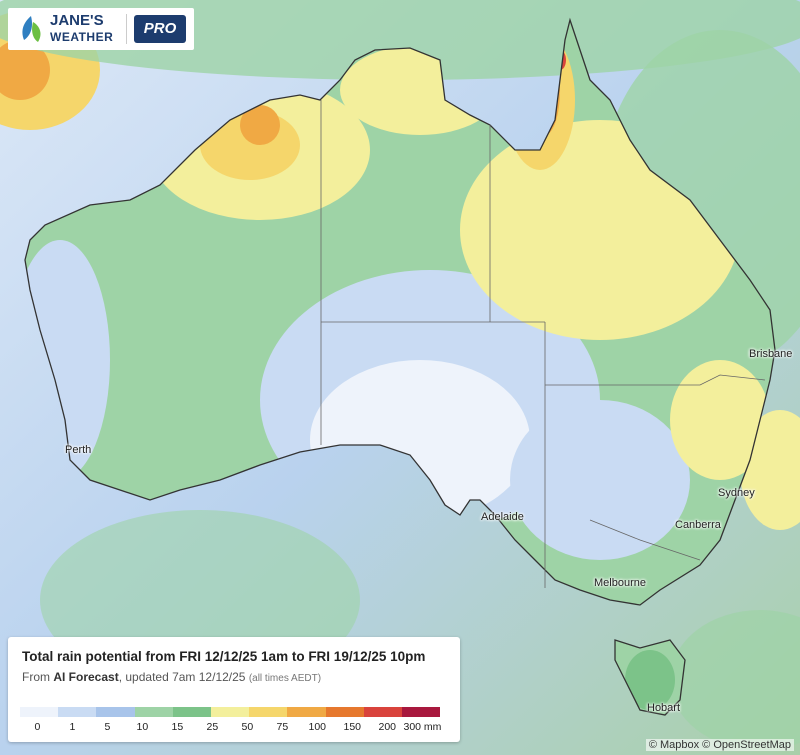 The height and width of the screenshot is (755, 800). Describe the element at coordinates (771, 354) in the screenshot. I see `city-label: Brisbane` at that location.